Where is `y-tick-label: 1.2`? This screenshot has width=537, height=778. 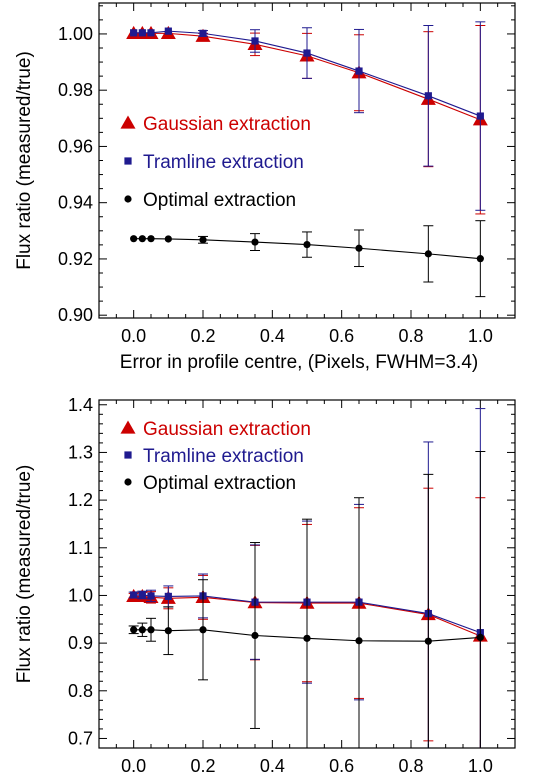
y-tick-label: 1.2 is located at coordinates (80, 500).